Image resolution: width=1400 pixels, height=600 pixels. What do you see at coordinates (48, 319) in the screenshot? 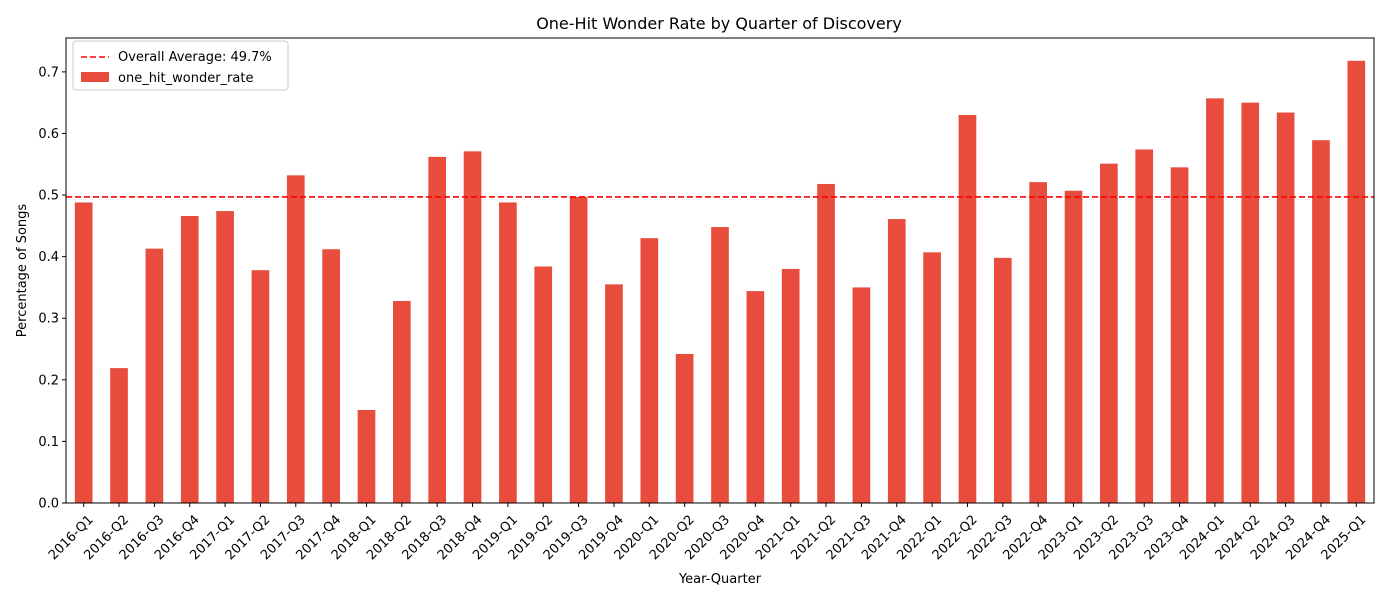
I see `y-tick-label: 0.3` at bounding box center [48, 319].